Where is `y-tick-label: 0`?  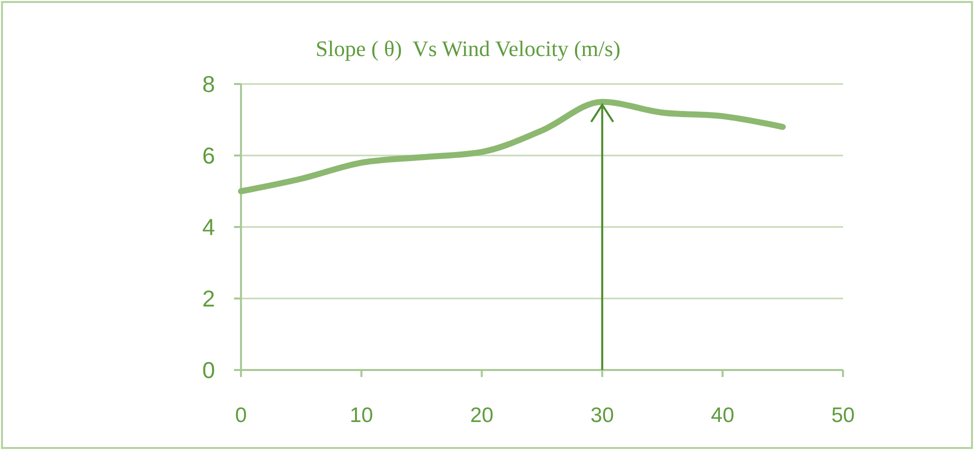
y-tick-label: 0 is located at coordinates (208, 370).